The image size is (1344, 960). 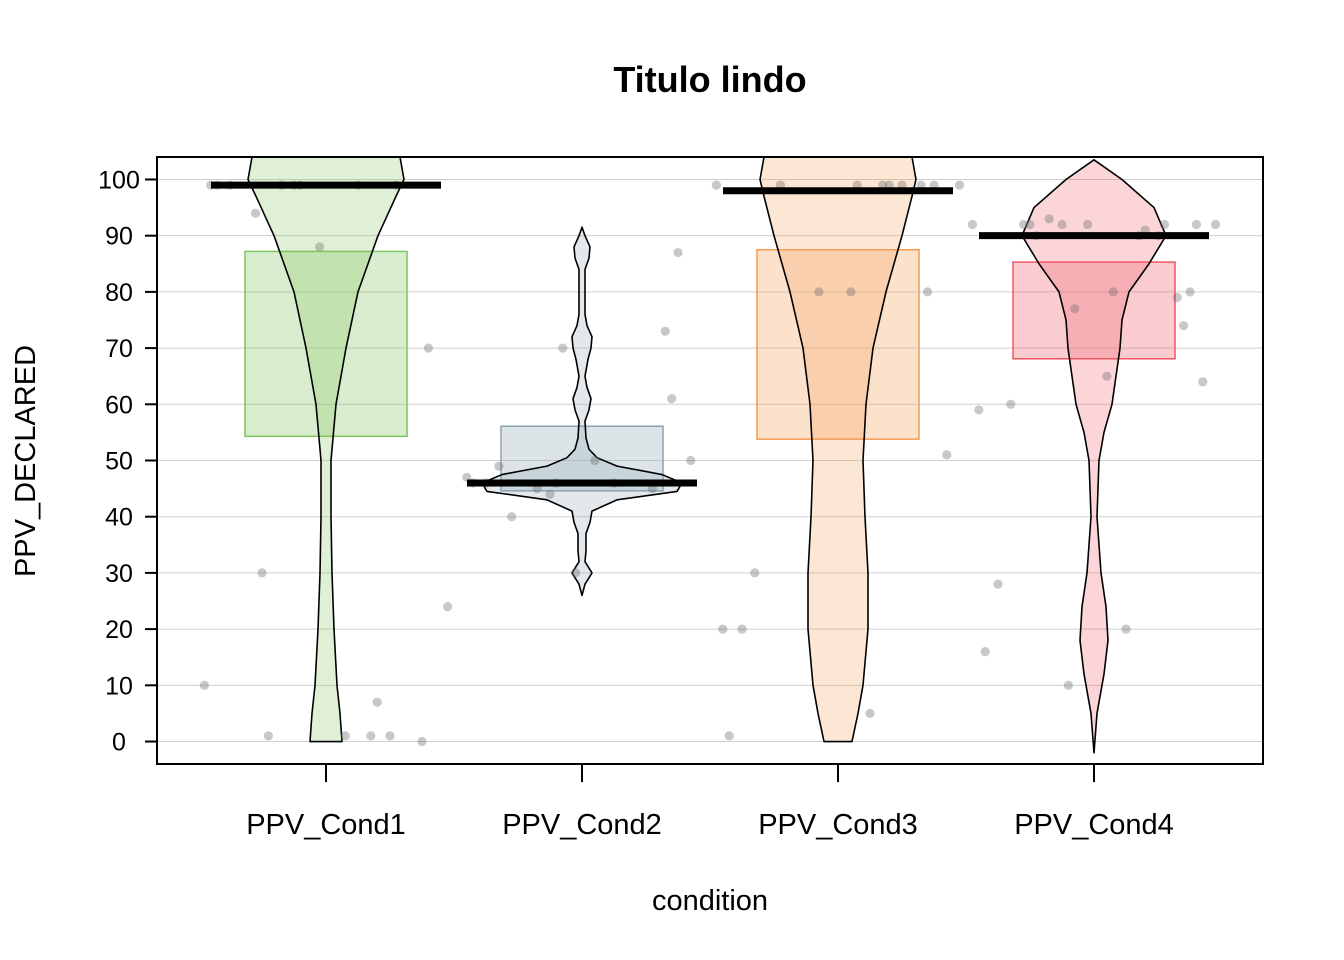 What do you see at coordinates (709, 79) in the screenshot?
I see `chart-title: Titulo lindo` at bounding box center [709, 79].